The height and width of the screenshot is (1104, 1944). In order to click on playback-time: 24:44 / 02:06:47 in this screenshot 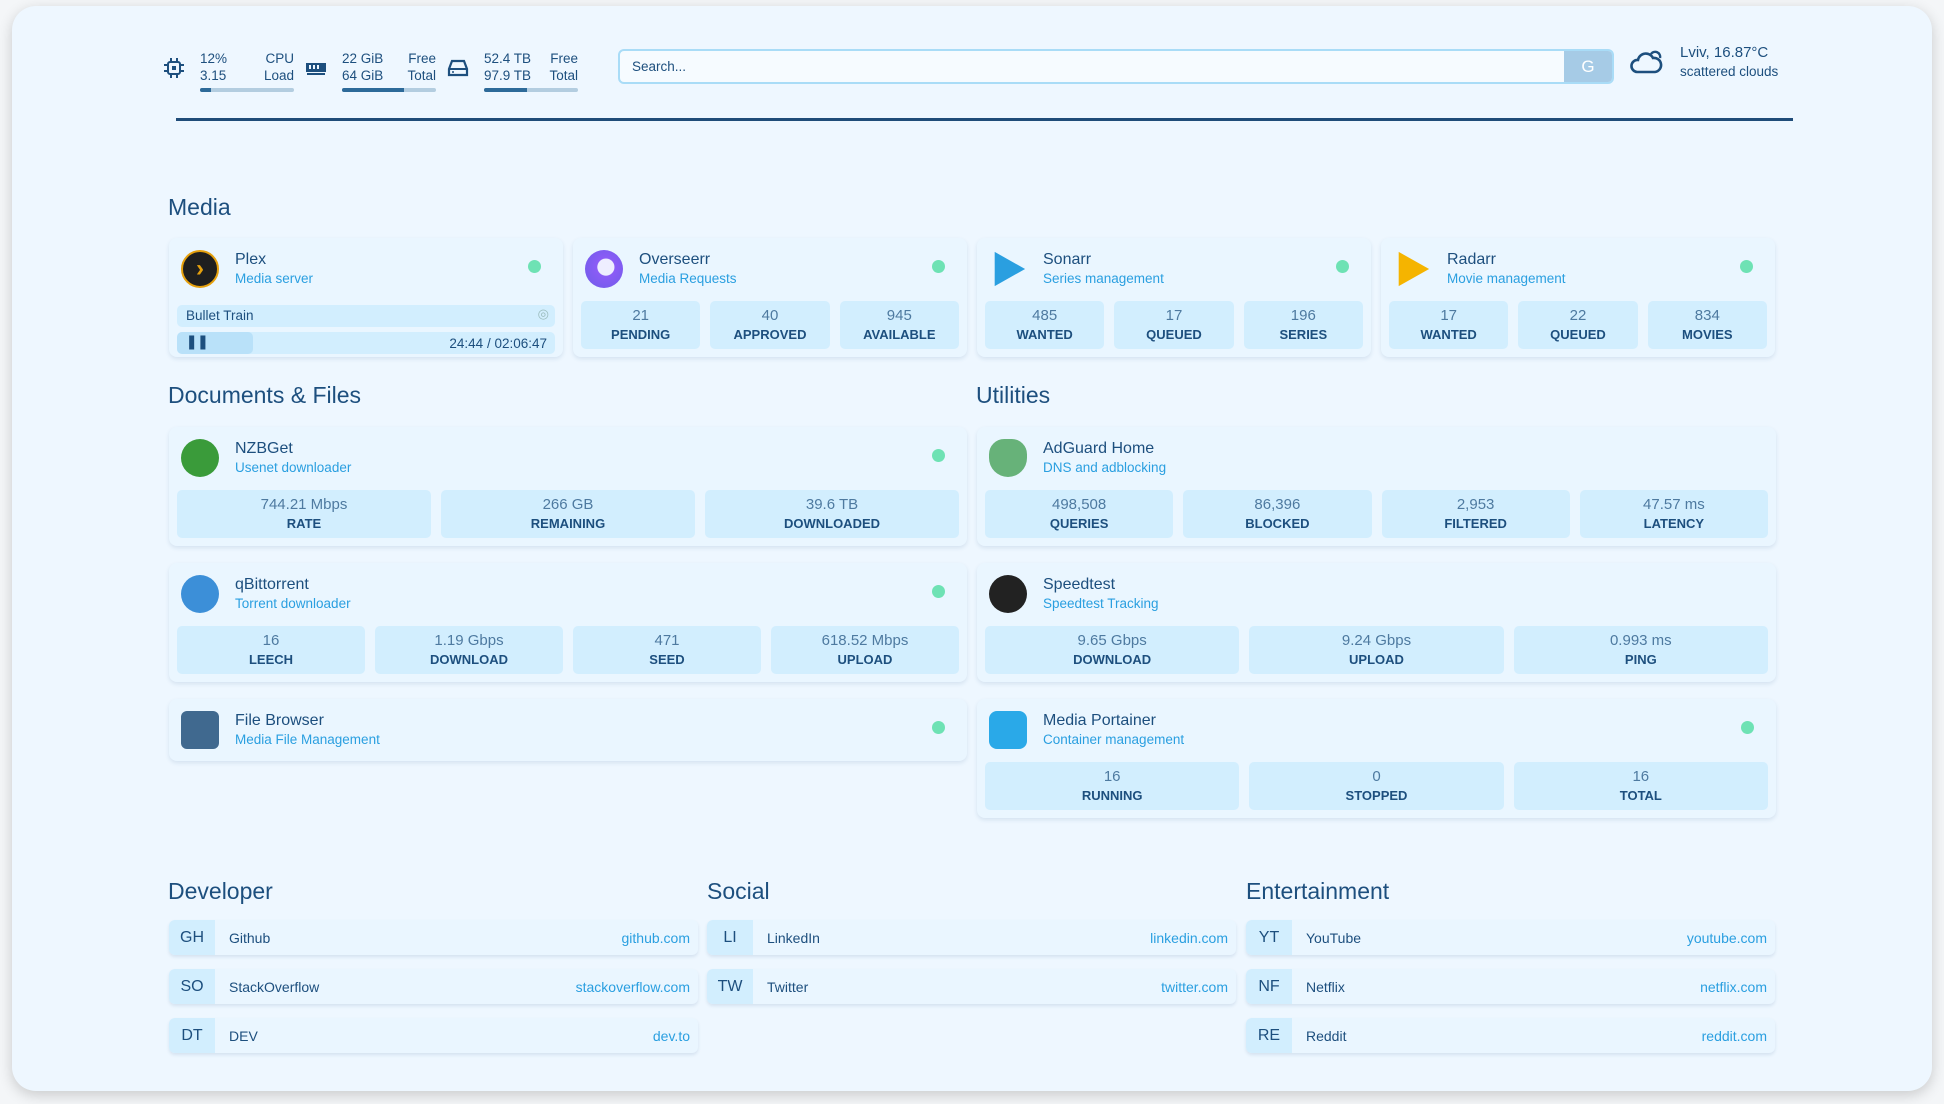, I will do `click(498, 343)`.